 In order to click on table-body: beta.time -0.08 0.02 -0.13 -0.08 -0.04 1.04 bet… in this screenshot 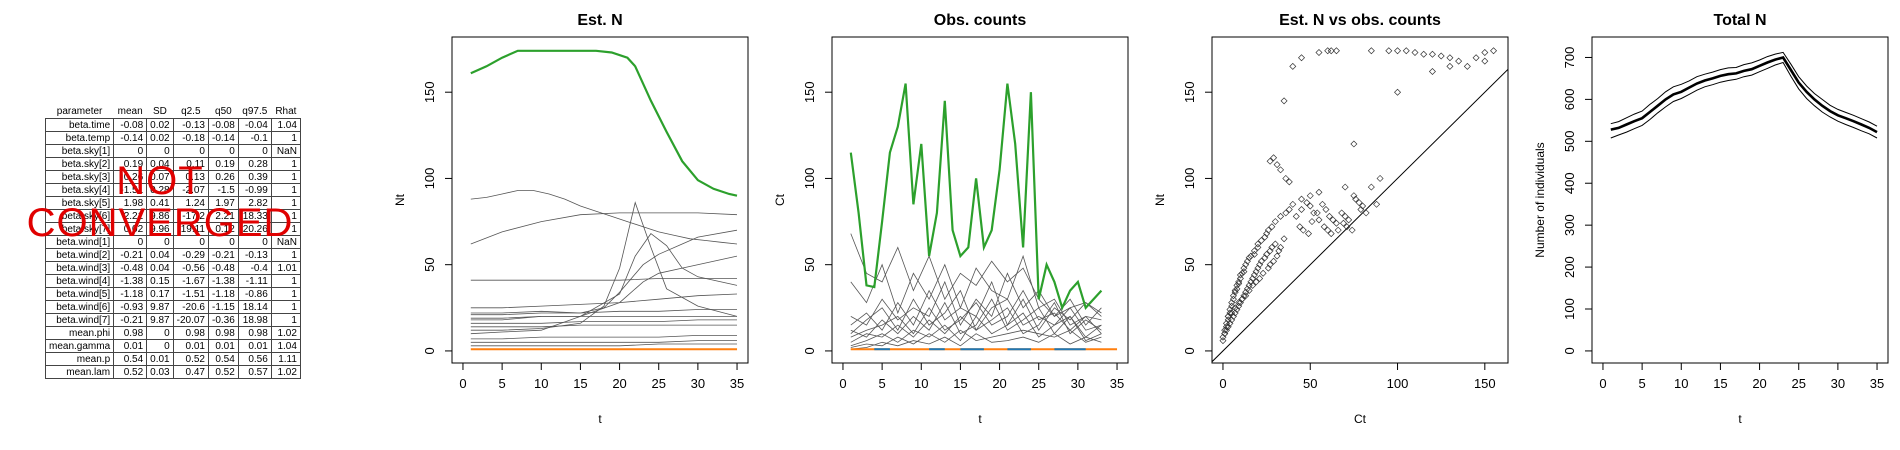, I will do `click(172, 248)`.